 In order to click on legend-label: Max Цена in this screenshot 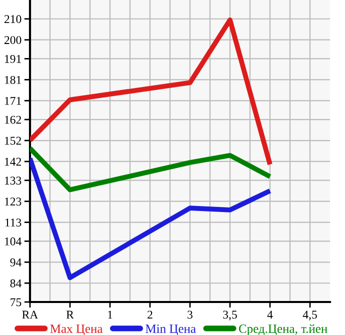, I will do `click(76, 329)`.